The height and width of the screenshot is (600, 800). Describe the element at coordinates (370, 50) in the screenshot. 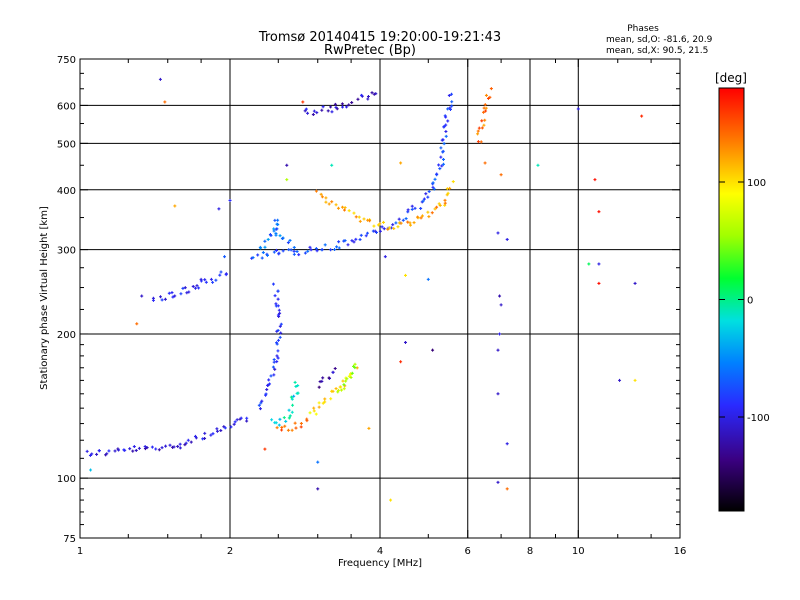

I see `chart-subtitle: RwPretec (Bp)` at that location.